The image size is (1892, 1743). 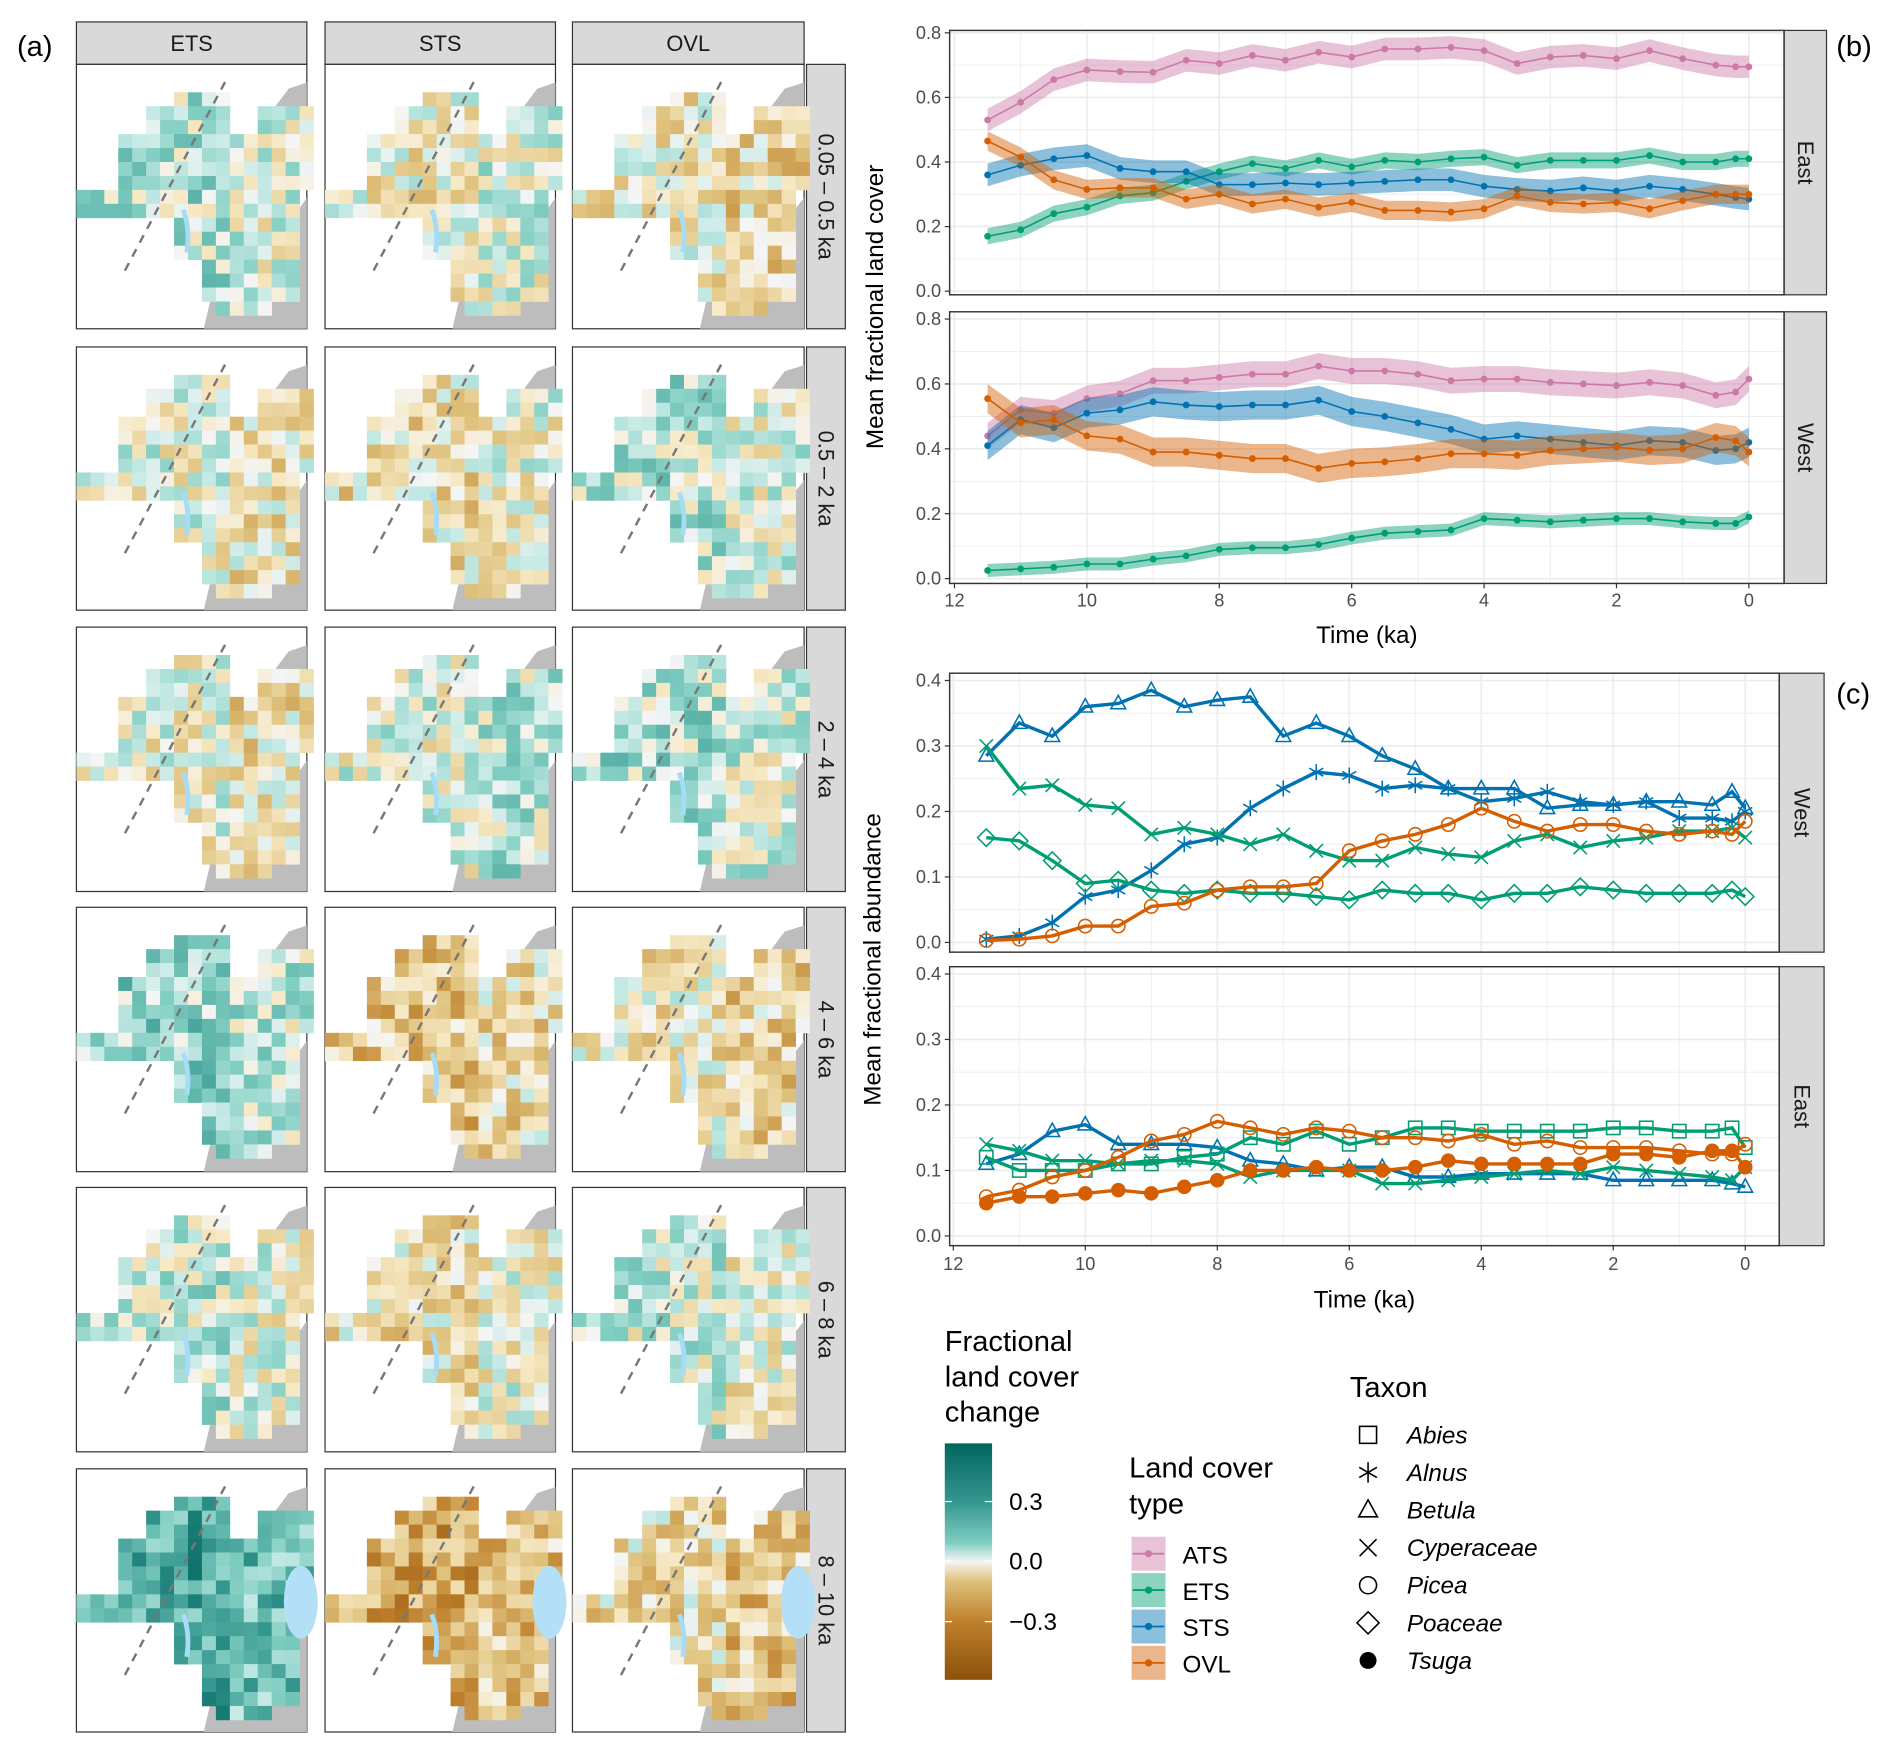 What do you see at coordinates (1415, 785) in the screenshot?
I see `asterisk-marker` at bounding box center [1415, 785].